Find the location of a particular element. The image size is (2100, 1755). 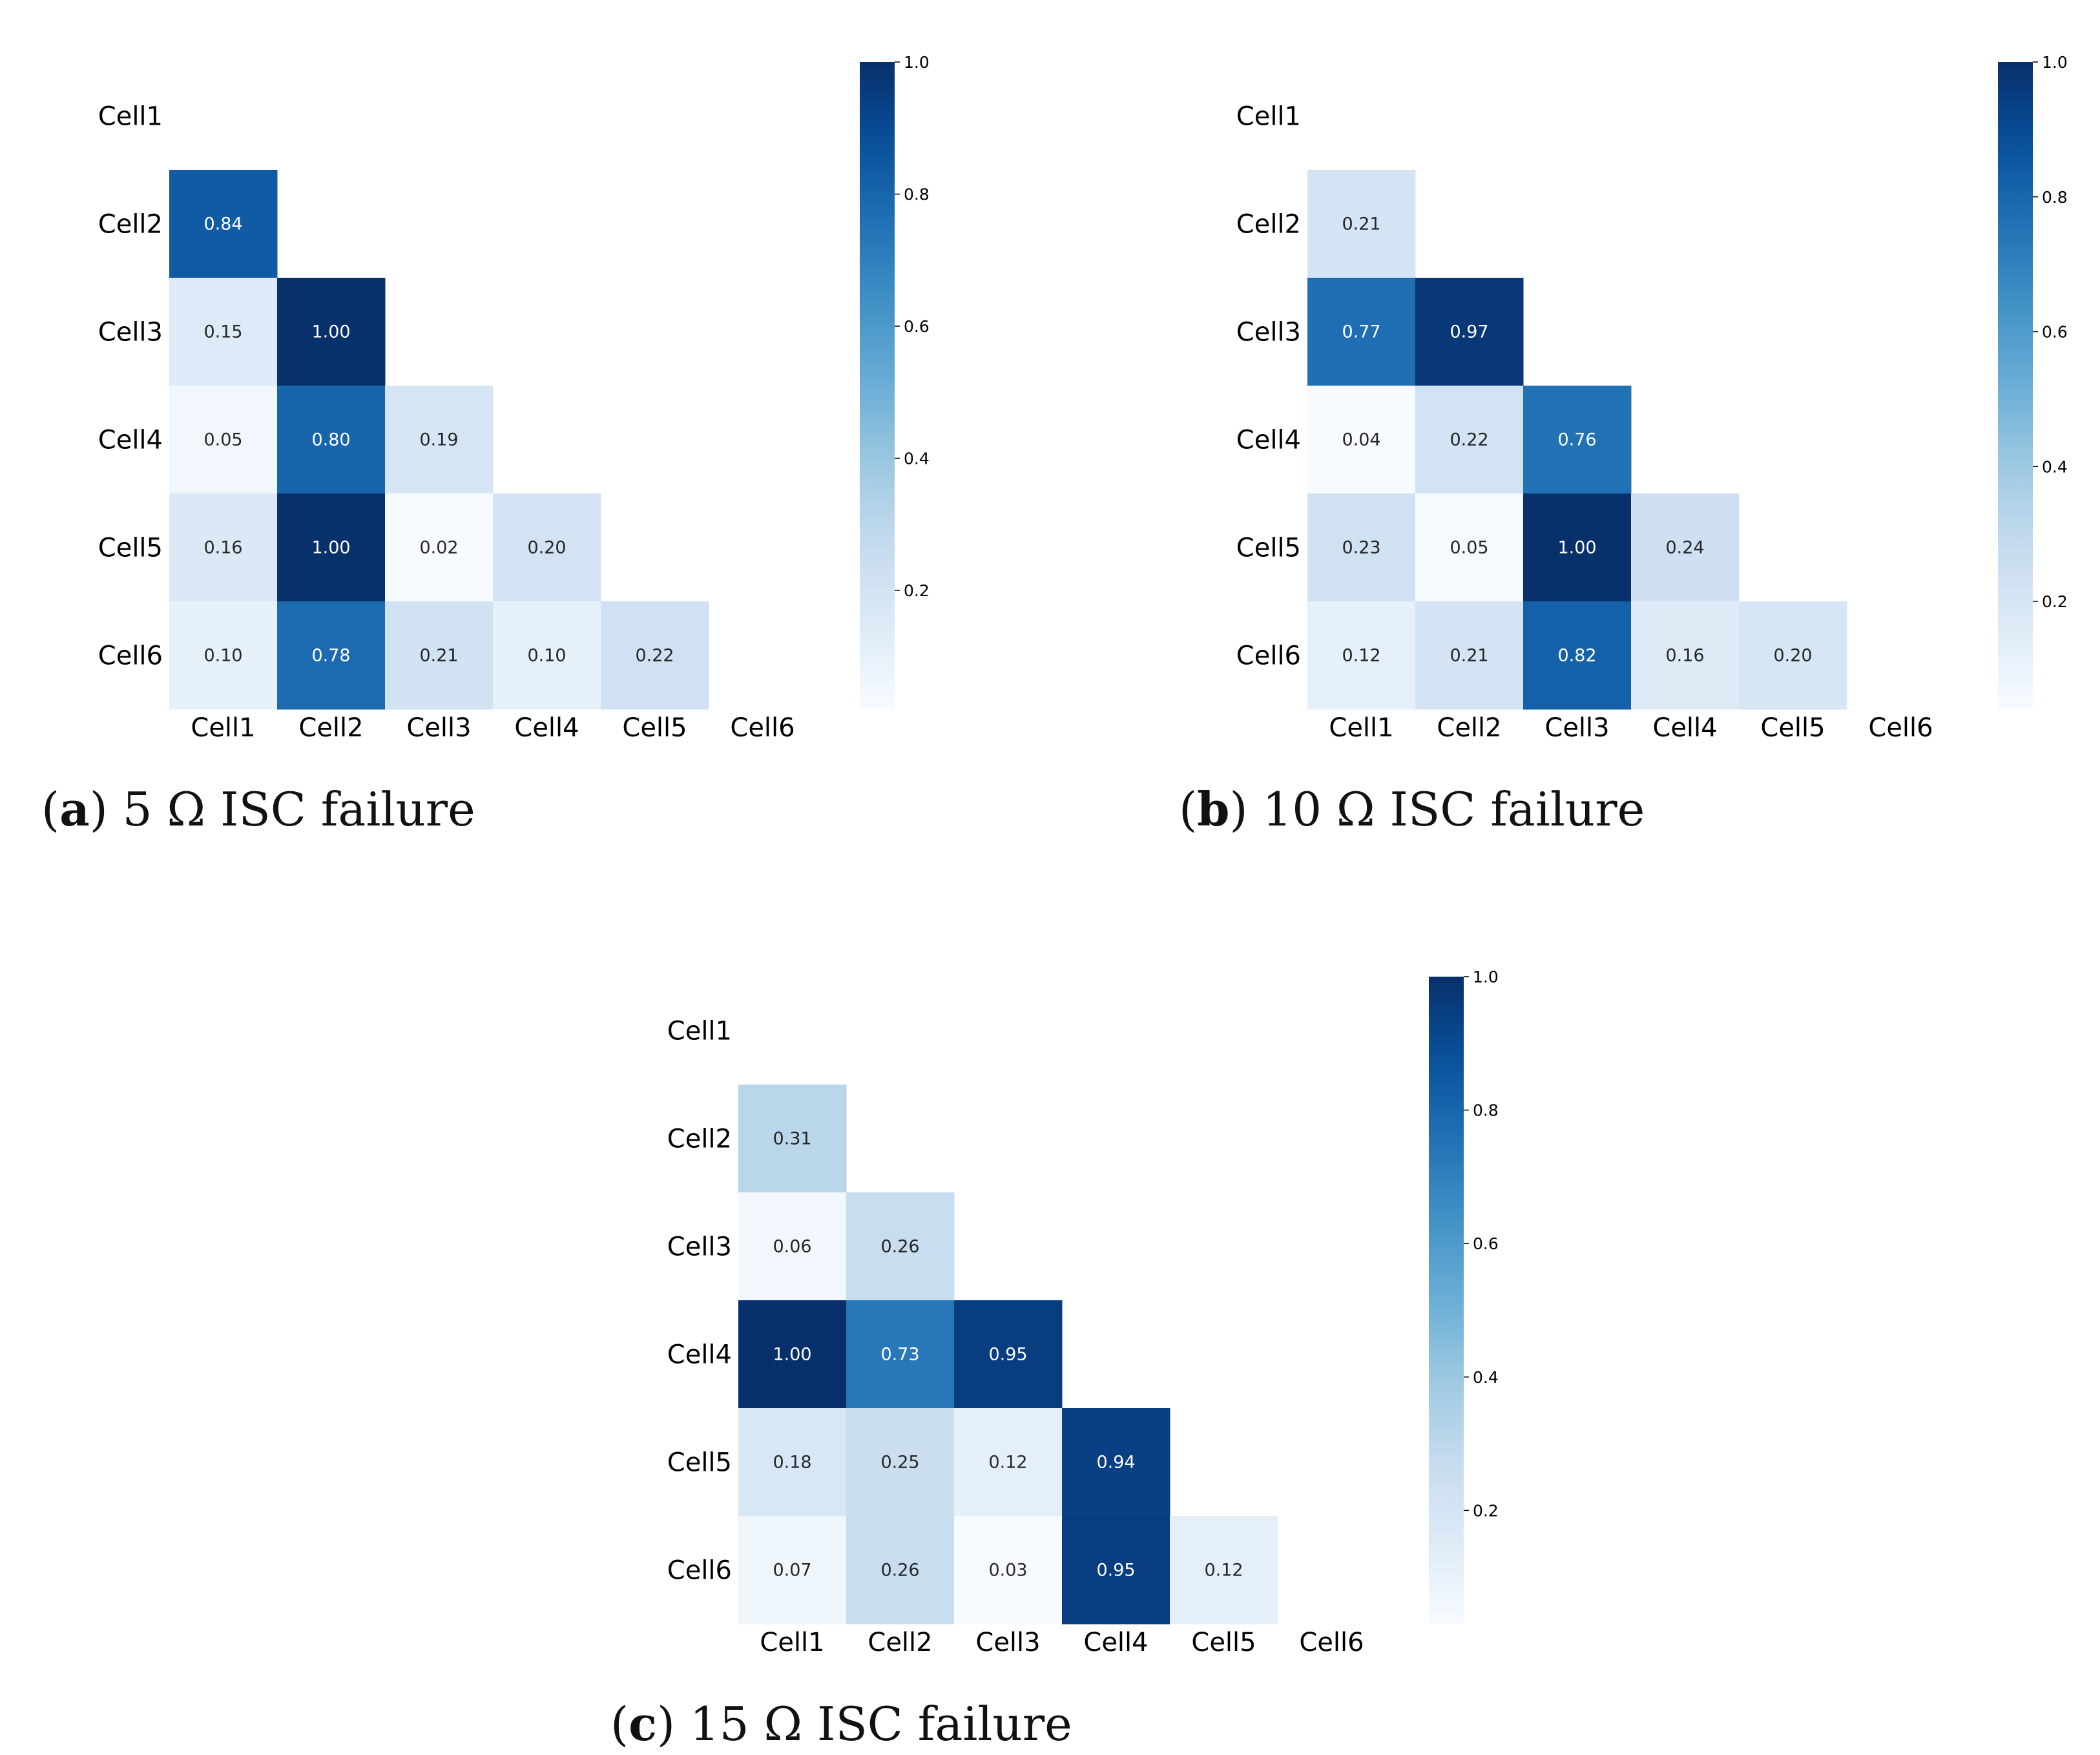

caption-a: (a) 5 Ω ISC failure is located at coordinates (258, 809).